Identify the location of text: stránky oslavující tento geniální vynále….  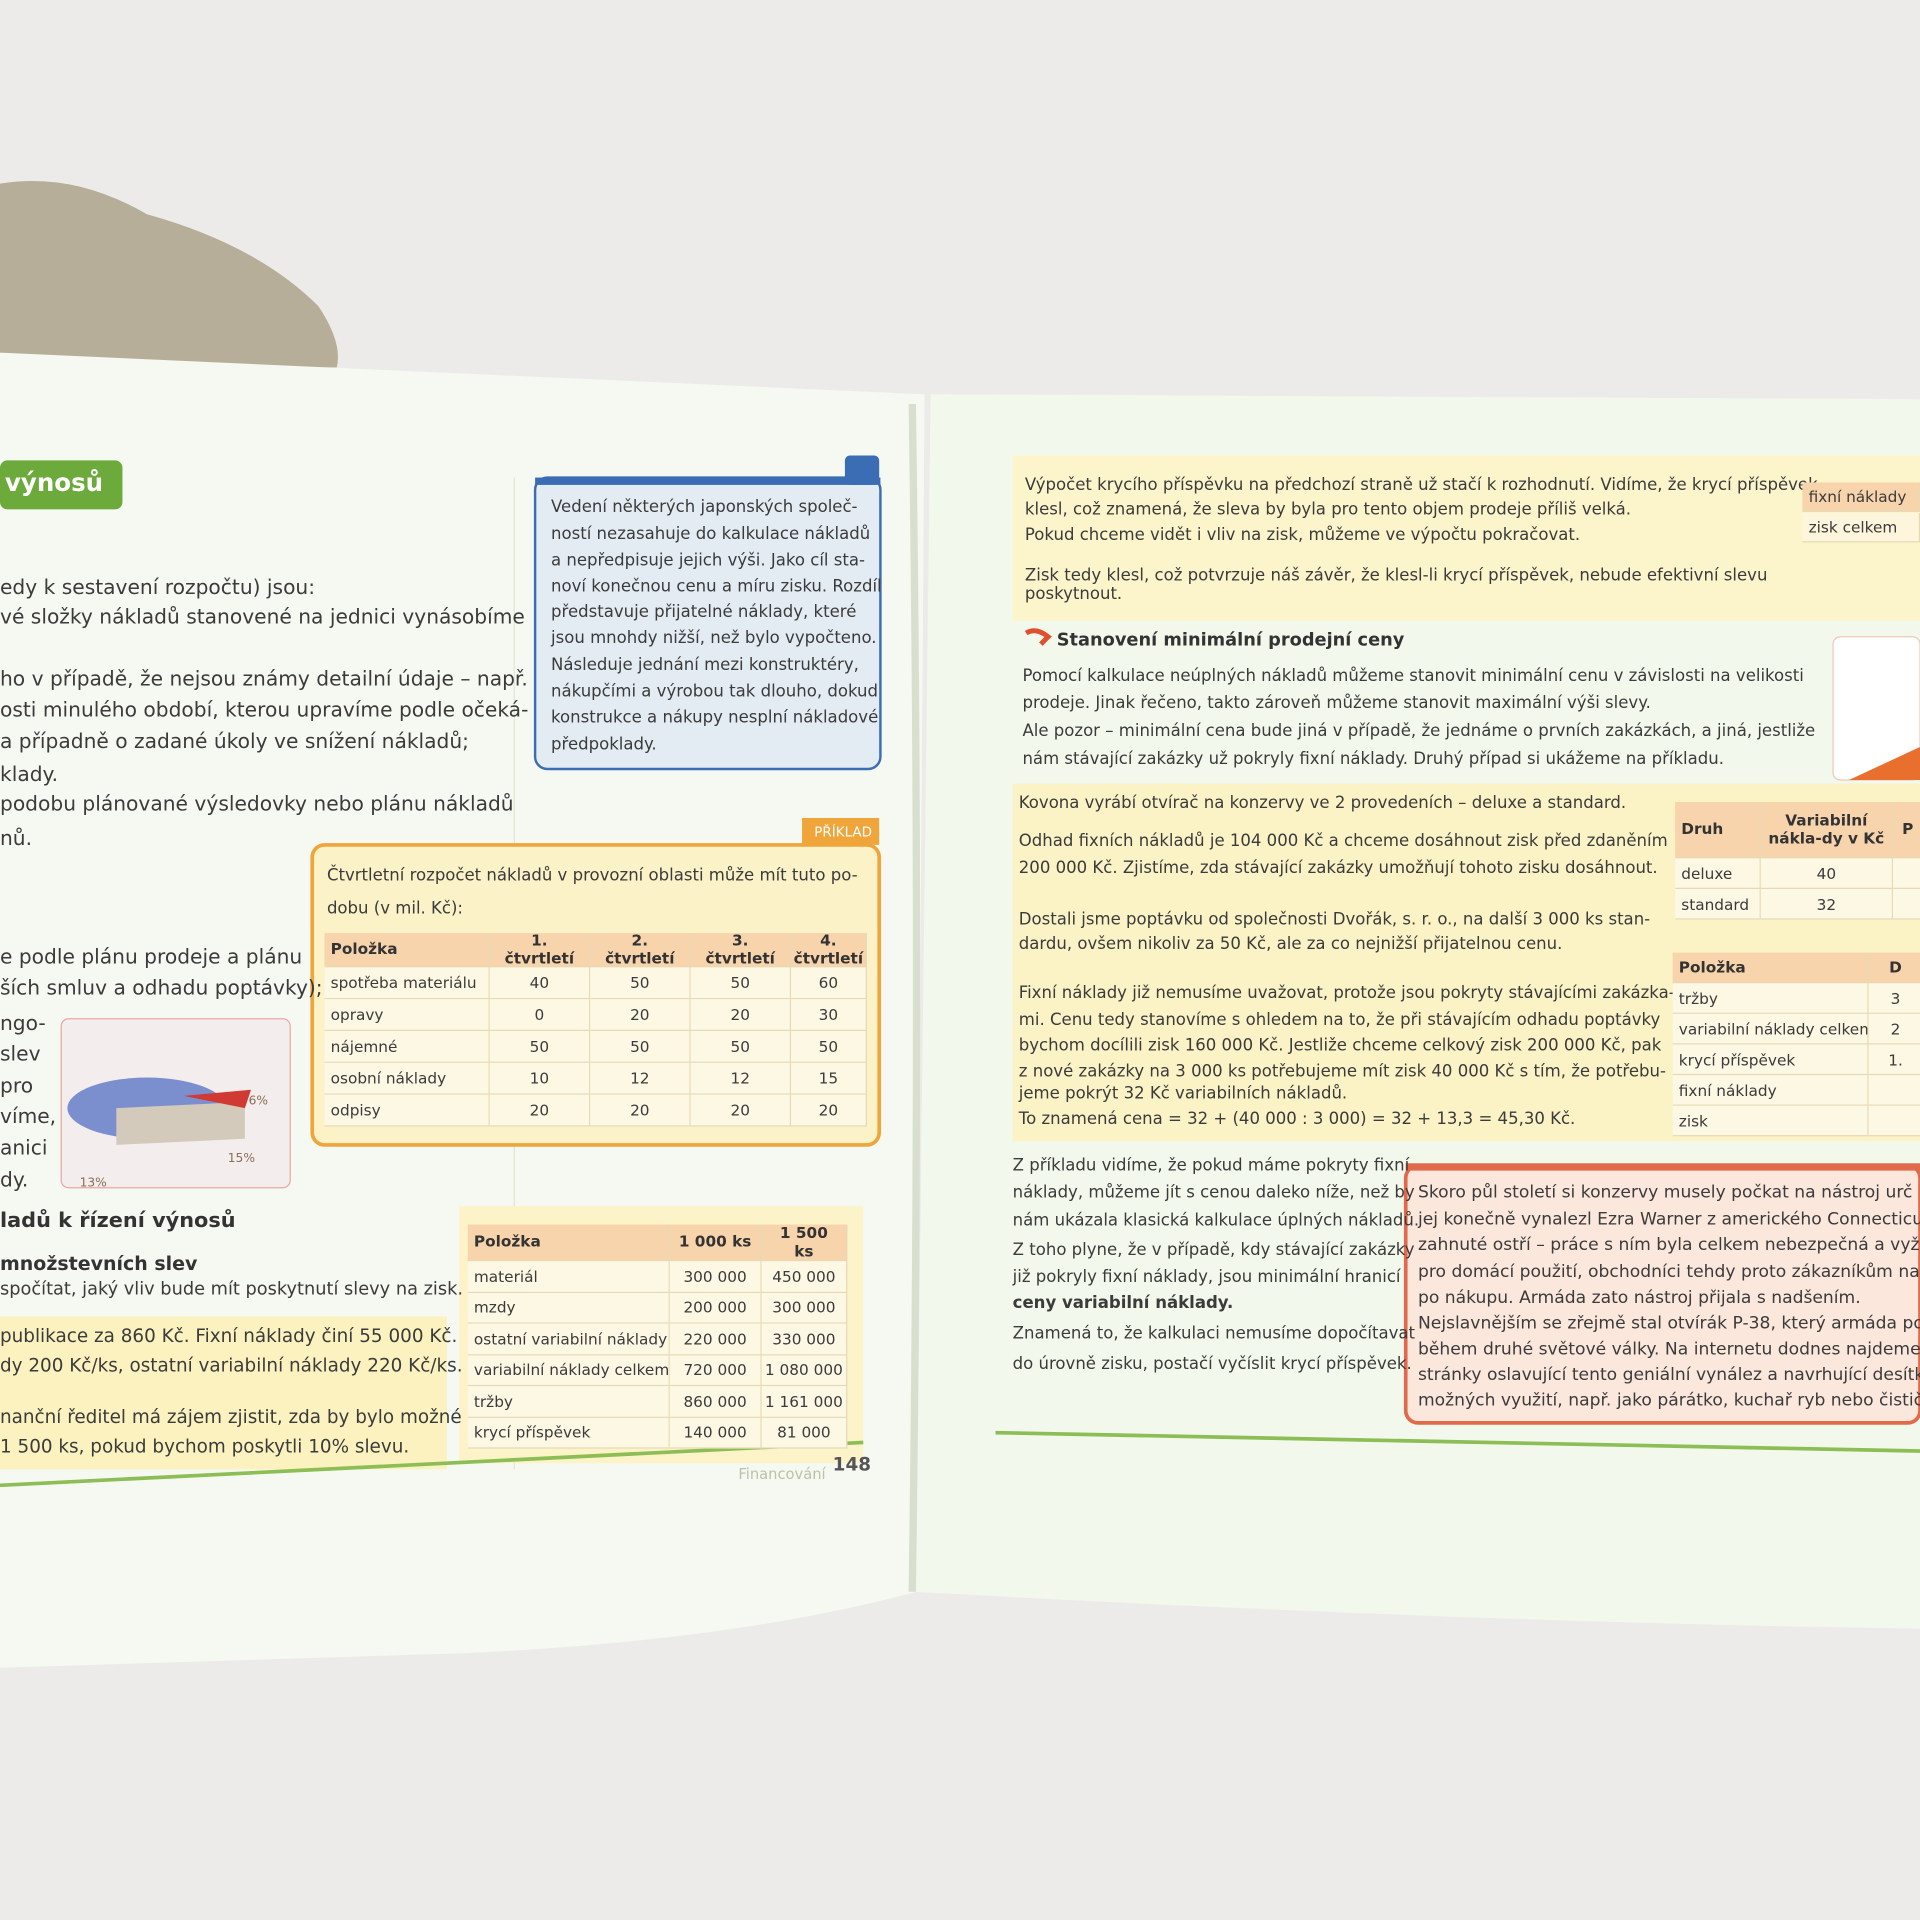
(1668, 1375).